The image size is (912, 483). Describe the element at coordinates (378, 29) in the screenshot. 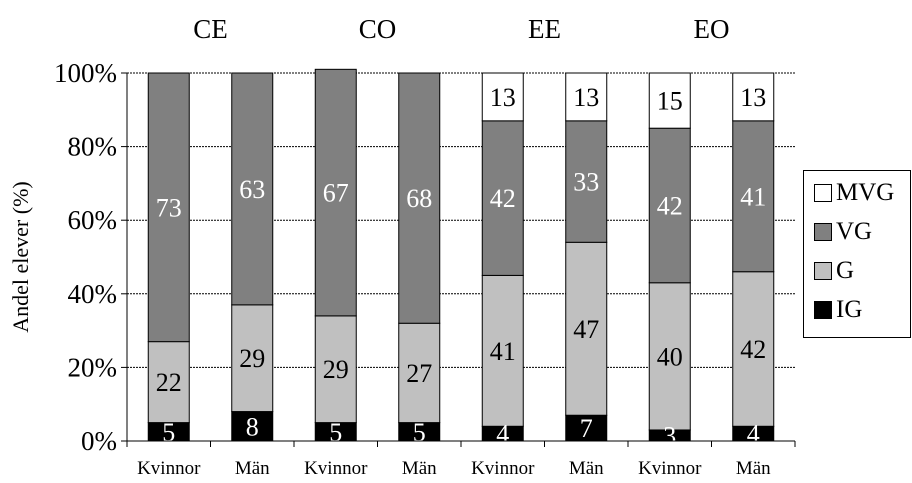

I see `group-title: CO` at that location.